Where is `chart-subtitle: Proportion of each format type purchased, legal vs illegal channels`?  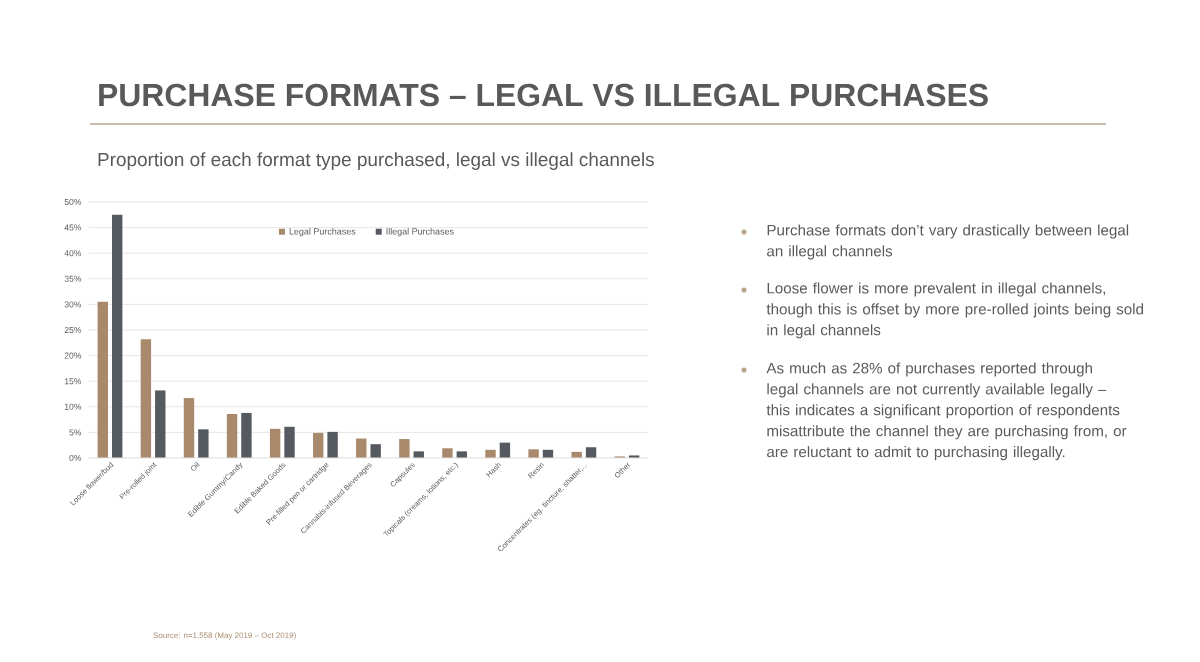
chart-subtitle: Proportion of each format type purchased, legal vs illegal channels is located at coordinates (376, 161).